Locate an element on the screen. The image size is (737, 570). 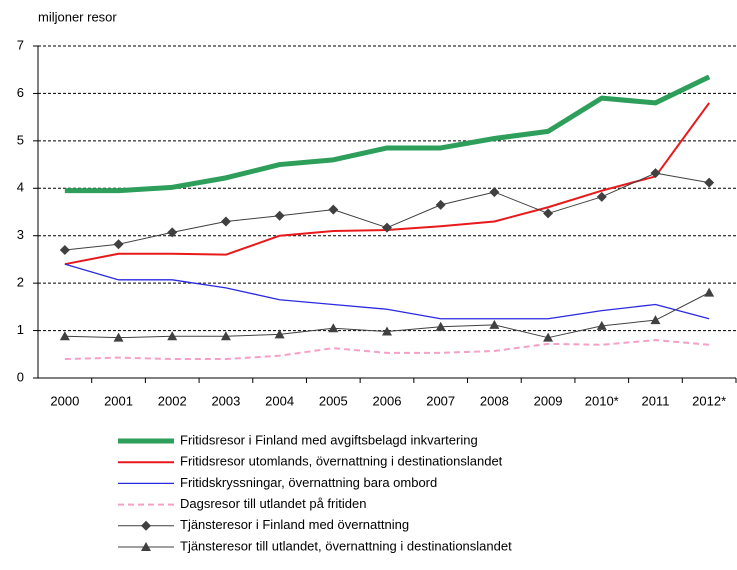
x-tick-label: 2009 is located at coordinates (548, 400).